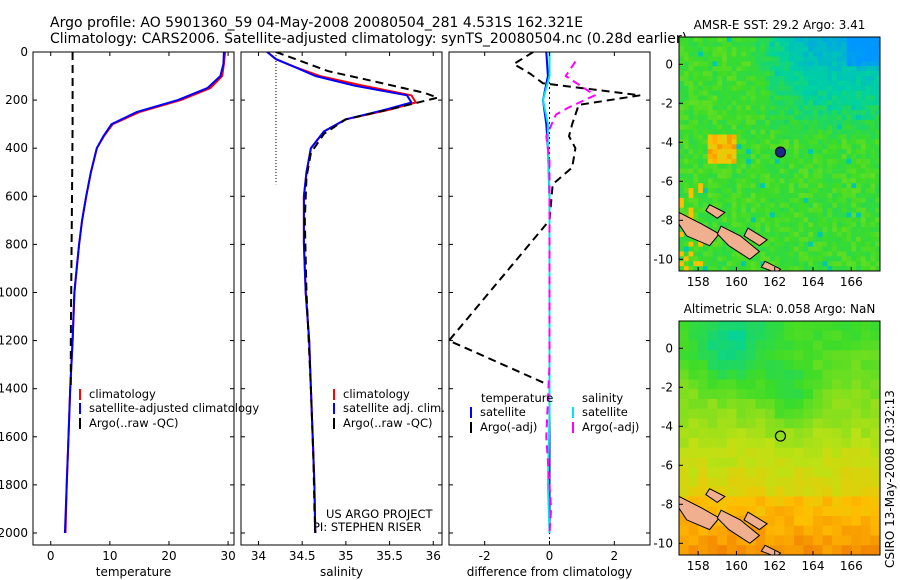  What do you see at coordinates (890, 479) in the screenshot?
I see `credit-label: CSIRO 13-May-2008 10:32:13` at bounding box center [890, 479].